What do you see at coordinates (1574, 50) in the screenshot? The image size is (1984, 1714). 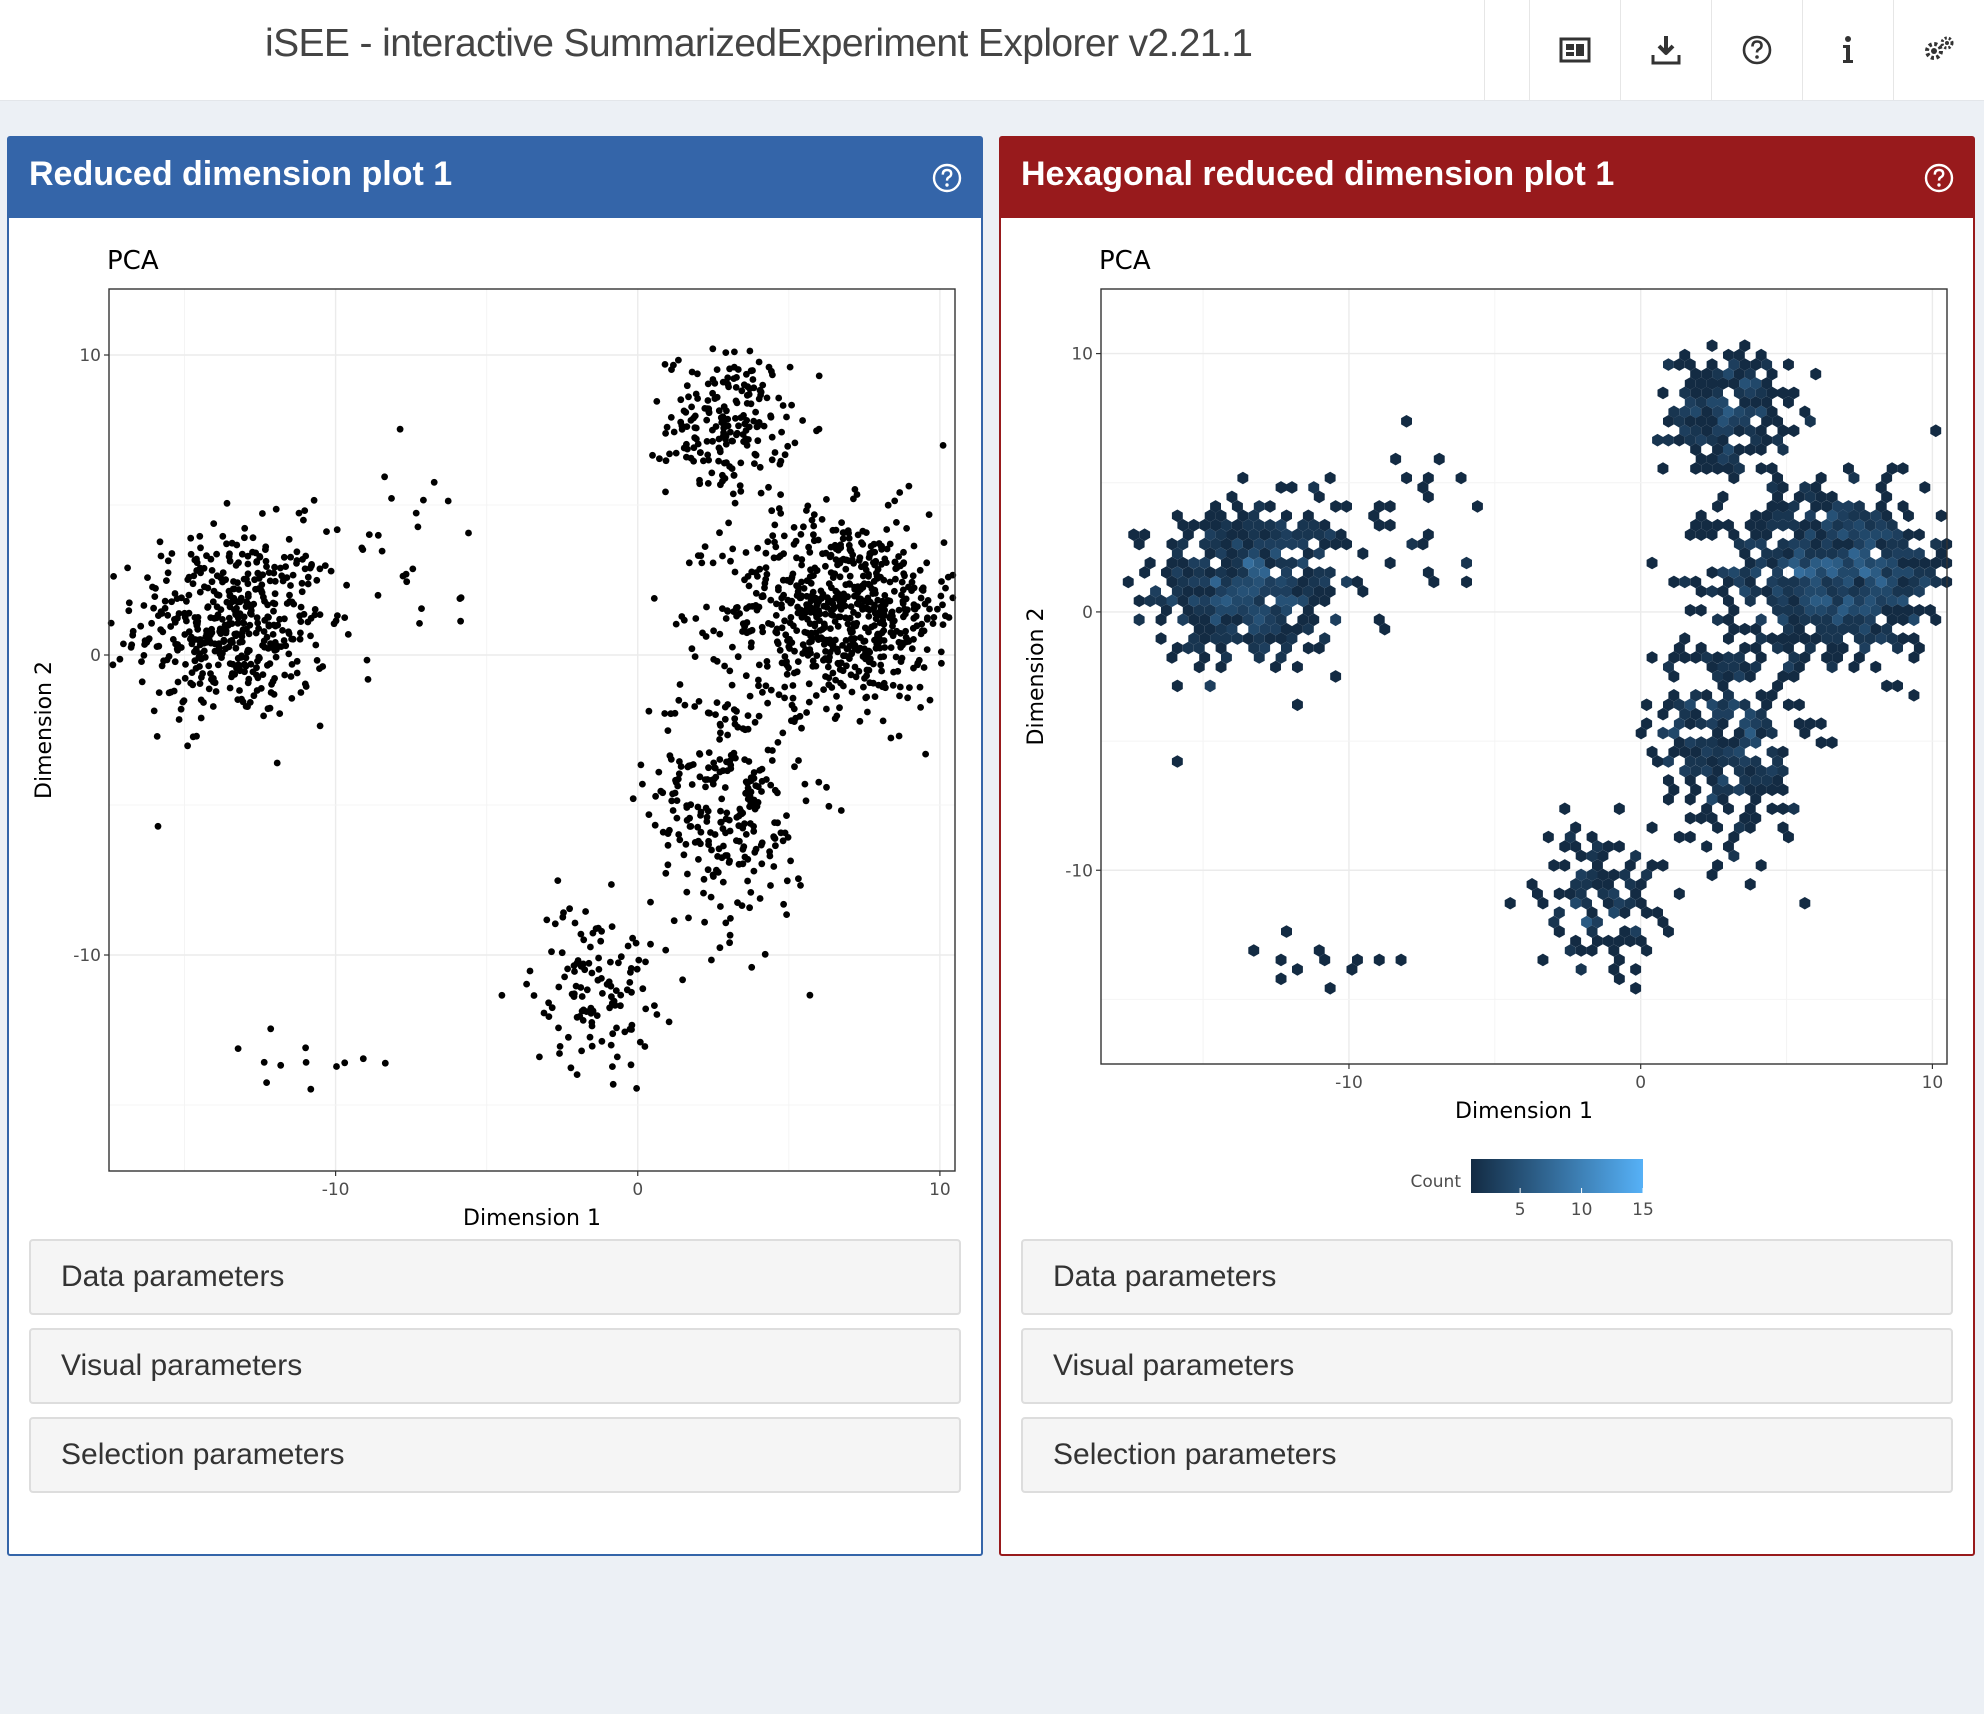 I see `panel-organization-button` at bounding box center [1574, 50].